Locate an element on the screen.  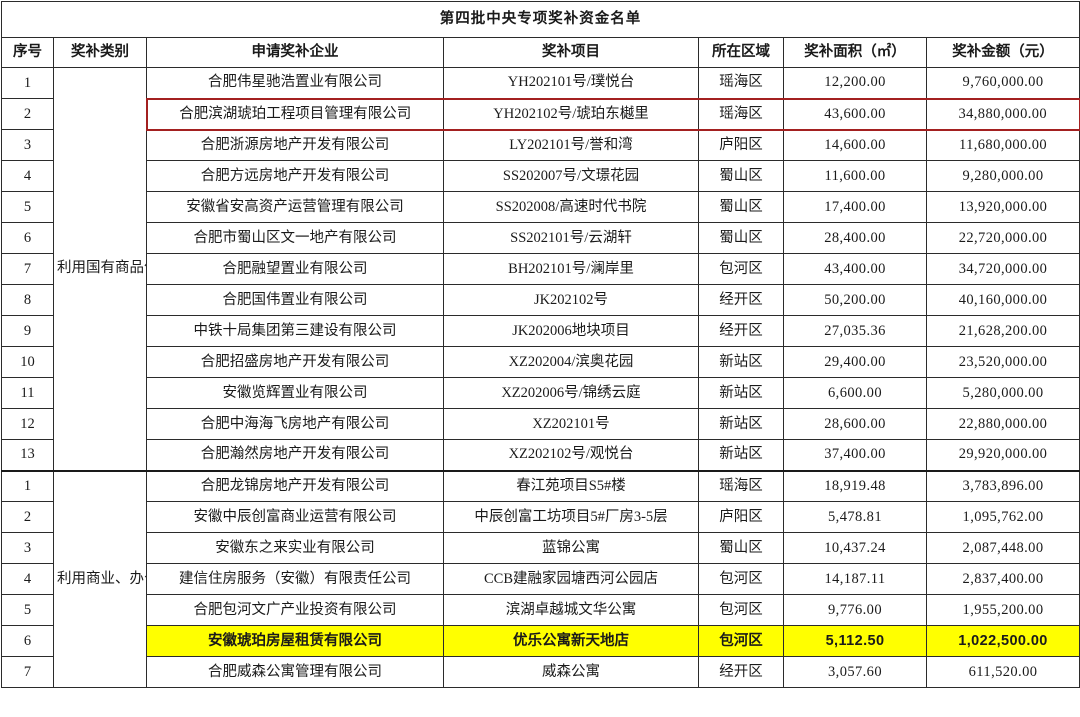
cell-serial-number: 5 is located at coordinates (27, 610).